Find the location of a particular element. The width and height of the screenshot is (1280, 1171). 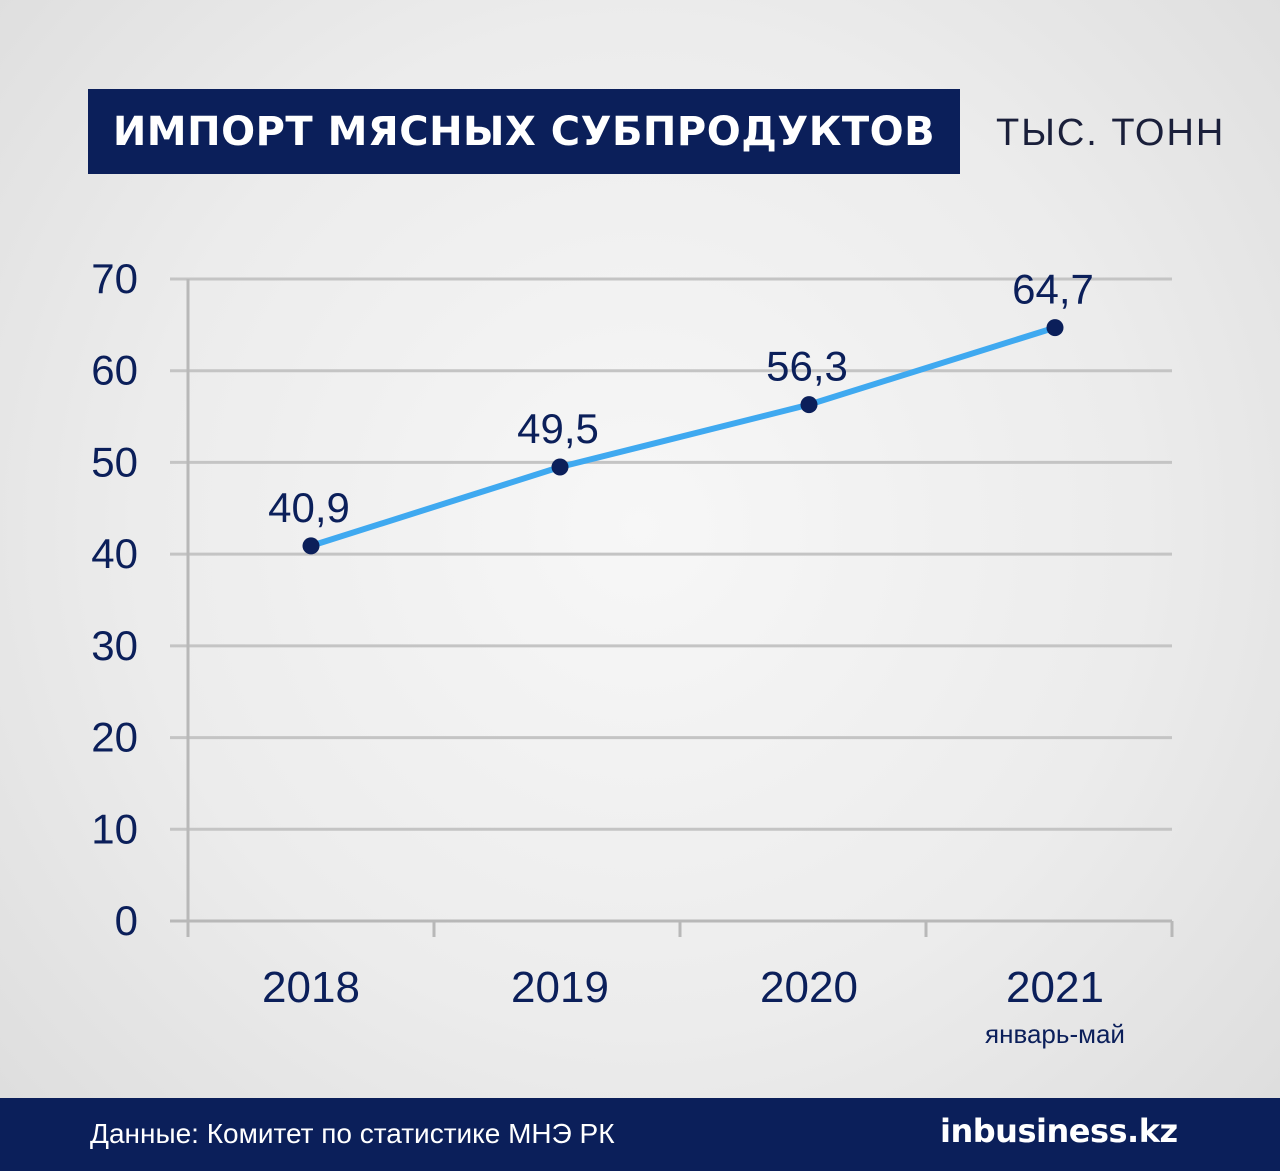

data-label: 40,9 is located at coordinates (309, 507).